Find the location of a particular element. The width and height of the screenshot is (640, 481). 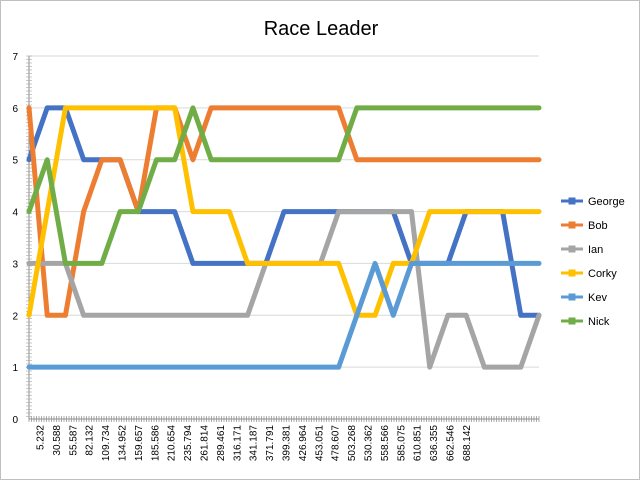

y-tick-label: 3 is located at coordinates (15, 264).